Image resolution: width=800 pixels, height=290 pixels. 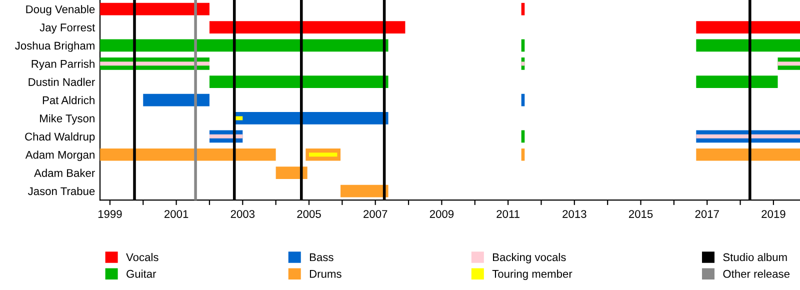 What do you see at coordinates (508, 214) in the screenshot?
I see `x-tick-label: 2011` at bounding box center [508, 214].